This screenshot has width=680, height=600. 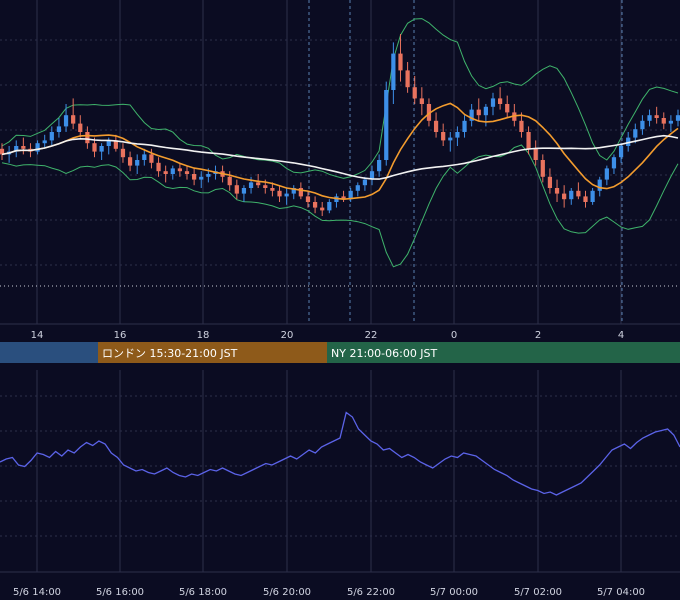 What do you see at coordinates (371, 592) in the screenshot?
I see `oscillator-x-tick-label: 5/6 22:00` at bounding box center [371, 592].